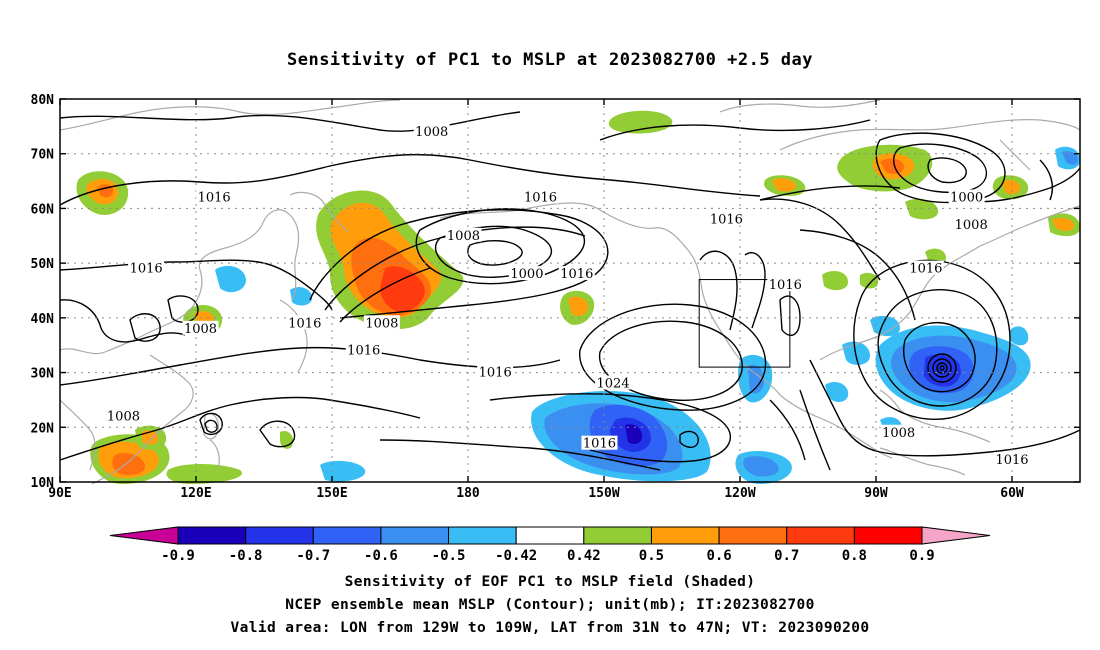 The width and height of the screenshot is (1100, 650). What do you see at coordinates (381, 556) in the screenshot?
I see `colorbar-label: -0.6` at bounding box center [381, 556].